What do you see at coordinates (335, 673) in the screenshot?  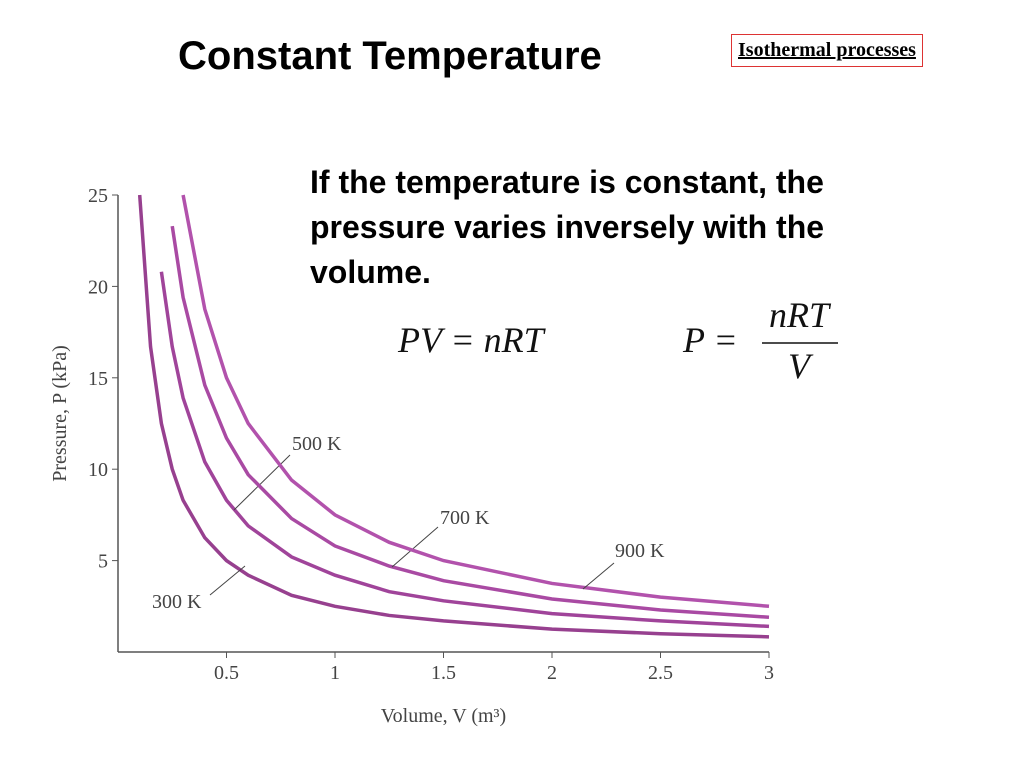 I see `x-tick-label: 1` at bounding box center [335, 673].